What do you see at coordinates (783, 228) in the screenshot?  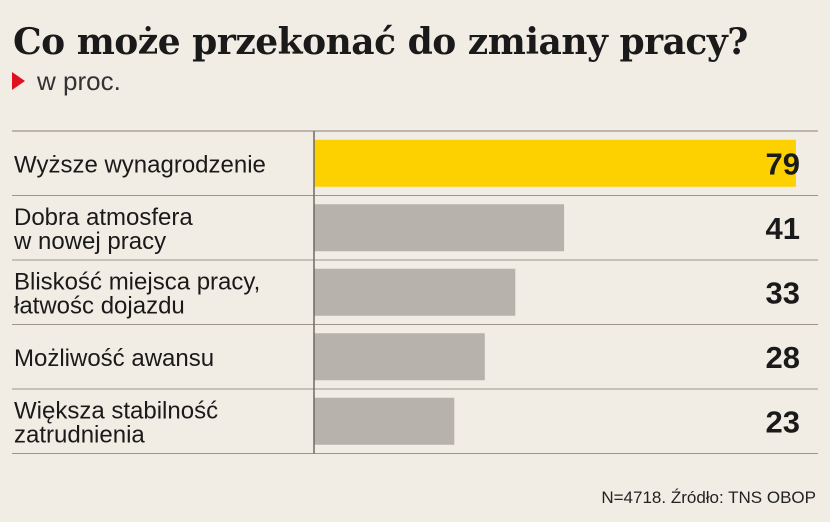 I see `value-label-1: 41` at bounding box center [783, 228].